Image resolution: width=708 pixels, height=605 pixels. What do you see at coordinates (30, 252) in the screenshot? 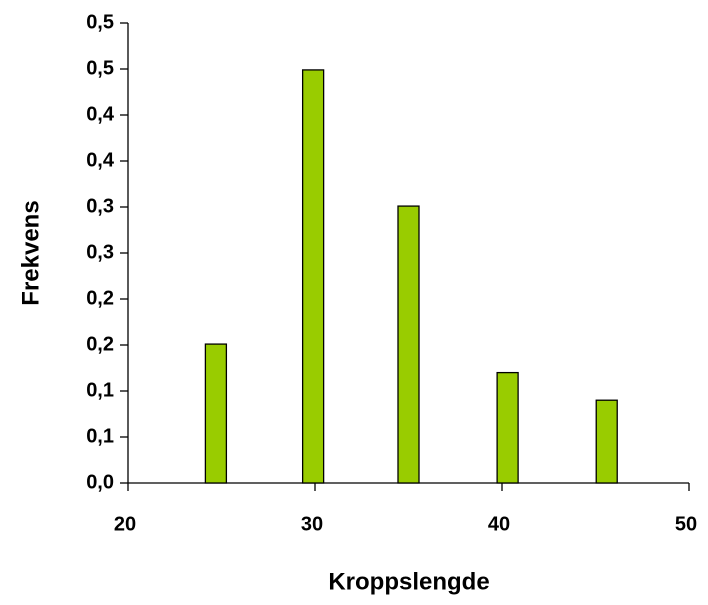
I see `y-axis-label: Frekvens` at bounding box center [30, 252].